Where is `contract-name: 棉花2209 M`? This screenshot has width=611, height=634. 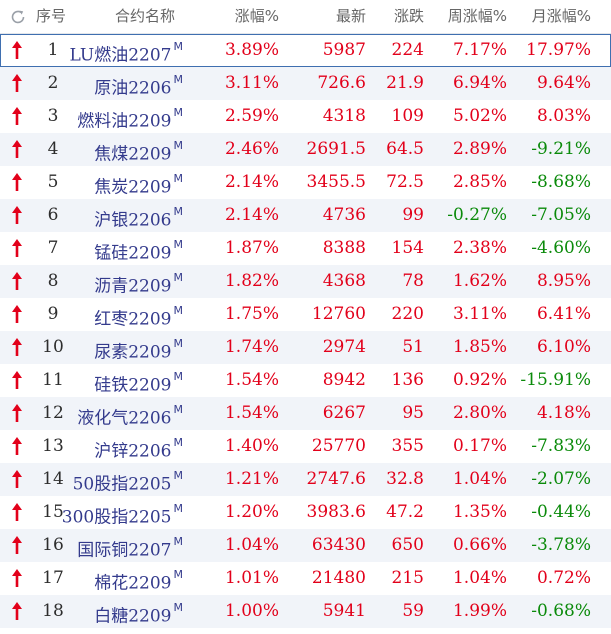
contract-name: 棉花2209 M is located at coordinates (138, 581).